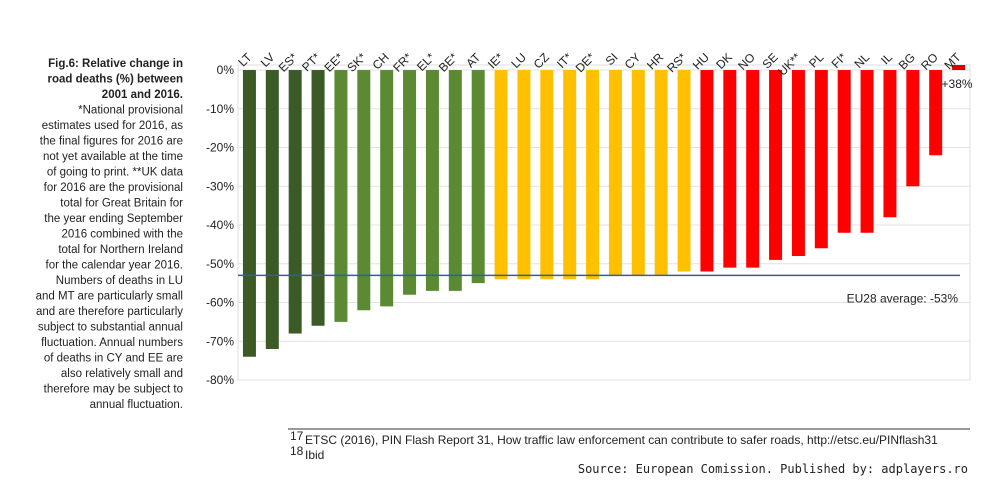 Image resolution: width=987 pixels, height=490 pixels. Describe the element at coordinates (861, 60) in the screenshot. I see `x-tick-label: NL` at that location.